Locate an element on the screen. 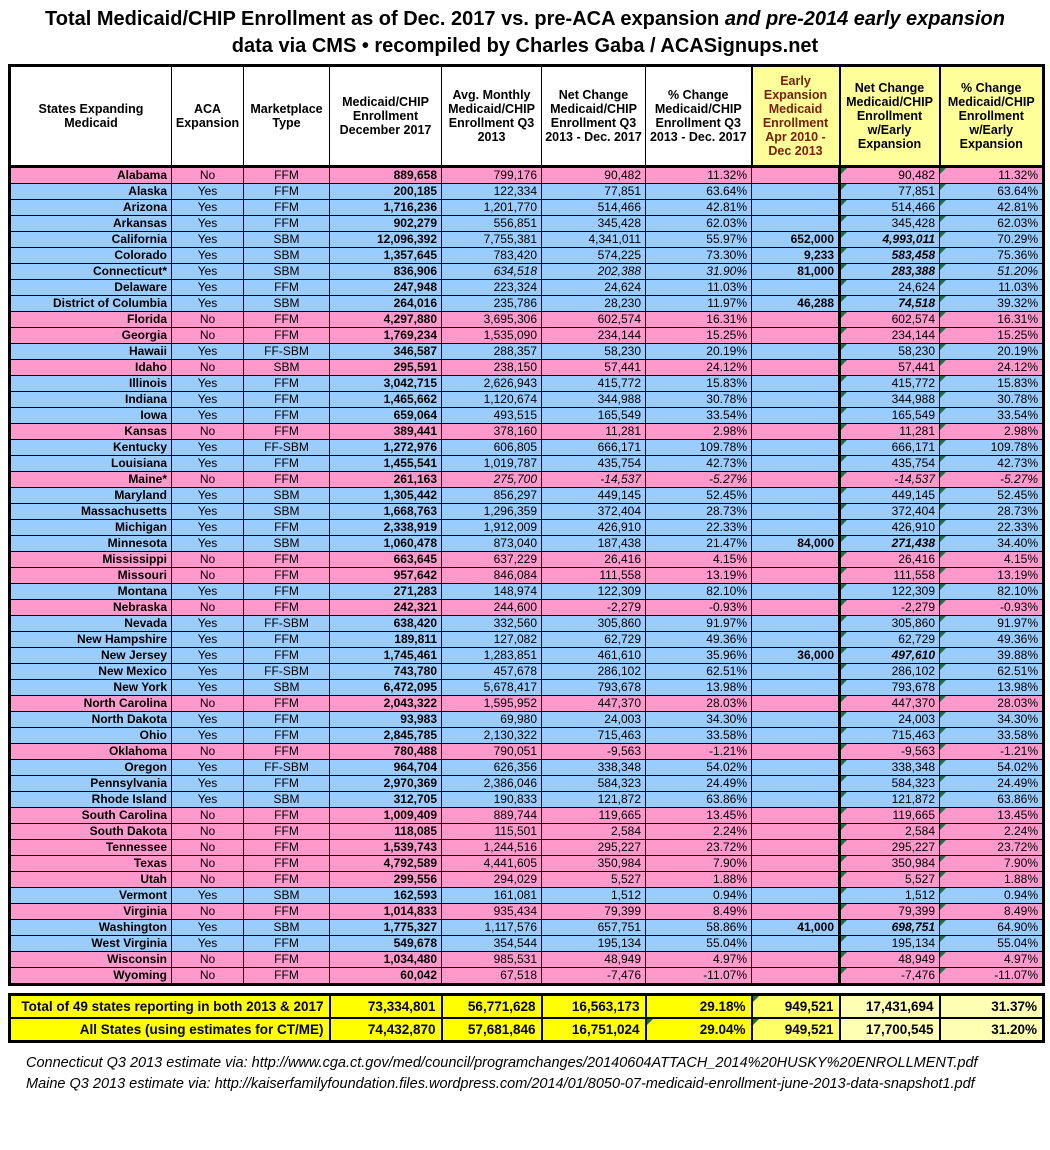 Image resolution: width=1050 pixels, height=1150 pixels. column-header-aca-expansion: ACA Expansion is located at coordinates (207, 116).